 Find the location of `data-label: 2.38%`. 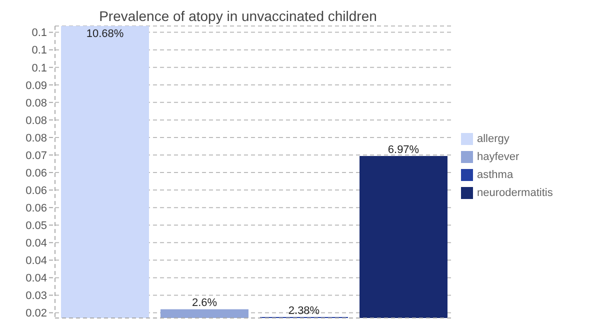

data-label: 2.38% is located at coordinates (304, 310).